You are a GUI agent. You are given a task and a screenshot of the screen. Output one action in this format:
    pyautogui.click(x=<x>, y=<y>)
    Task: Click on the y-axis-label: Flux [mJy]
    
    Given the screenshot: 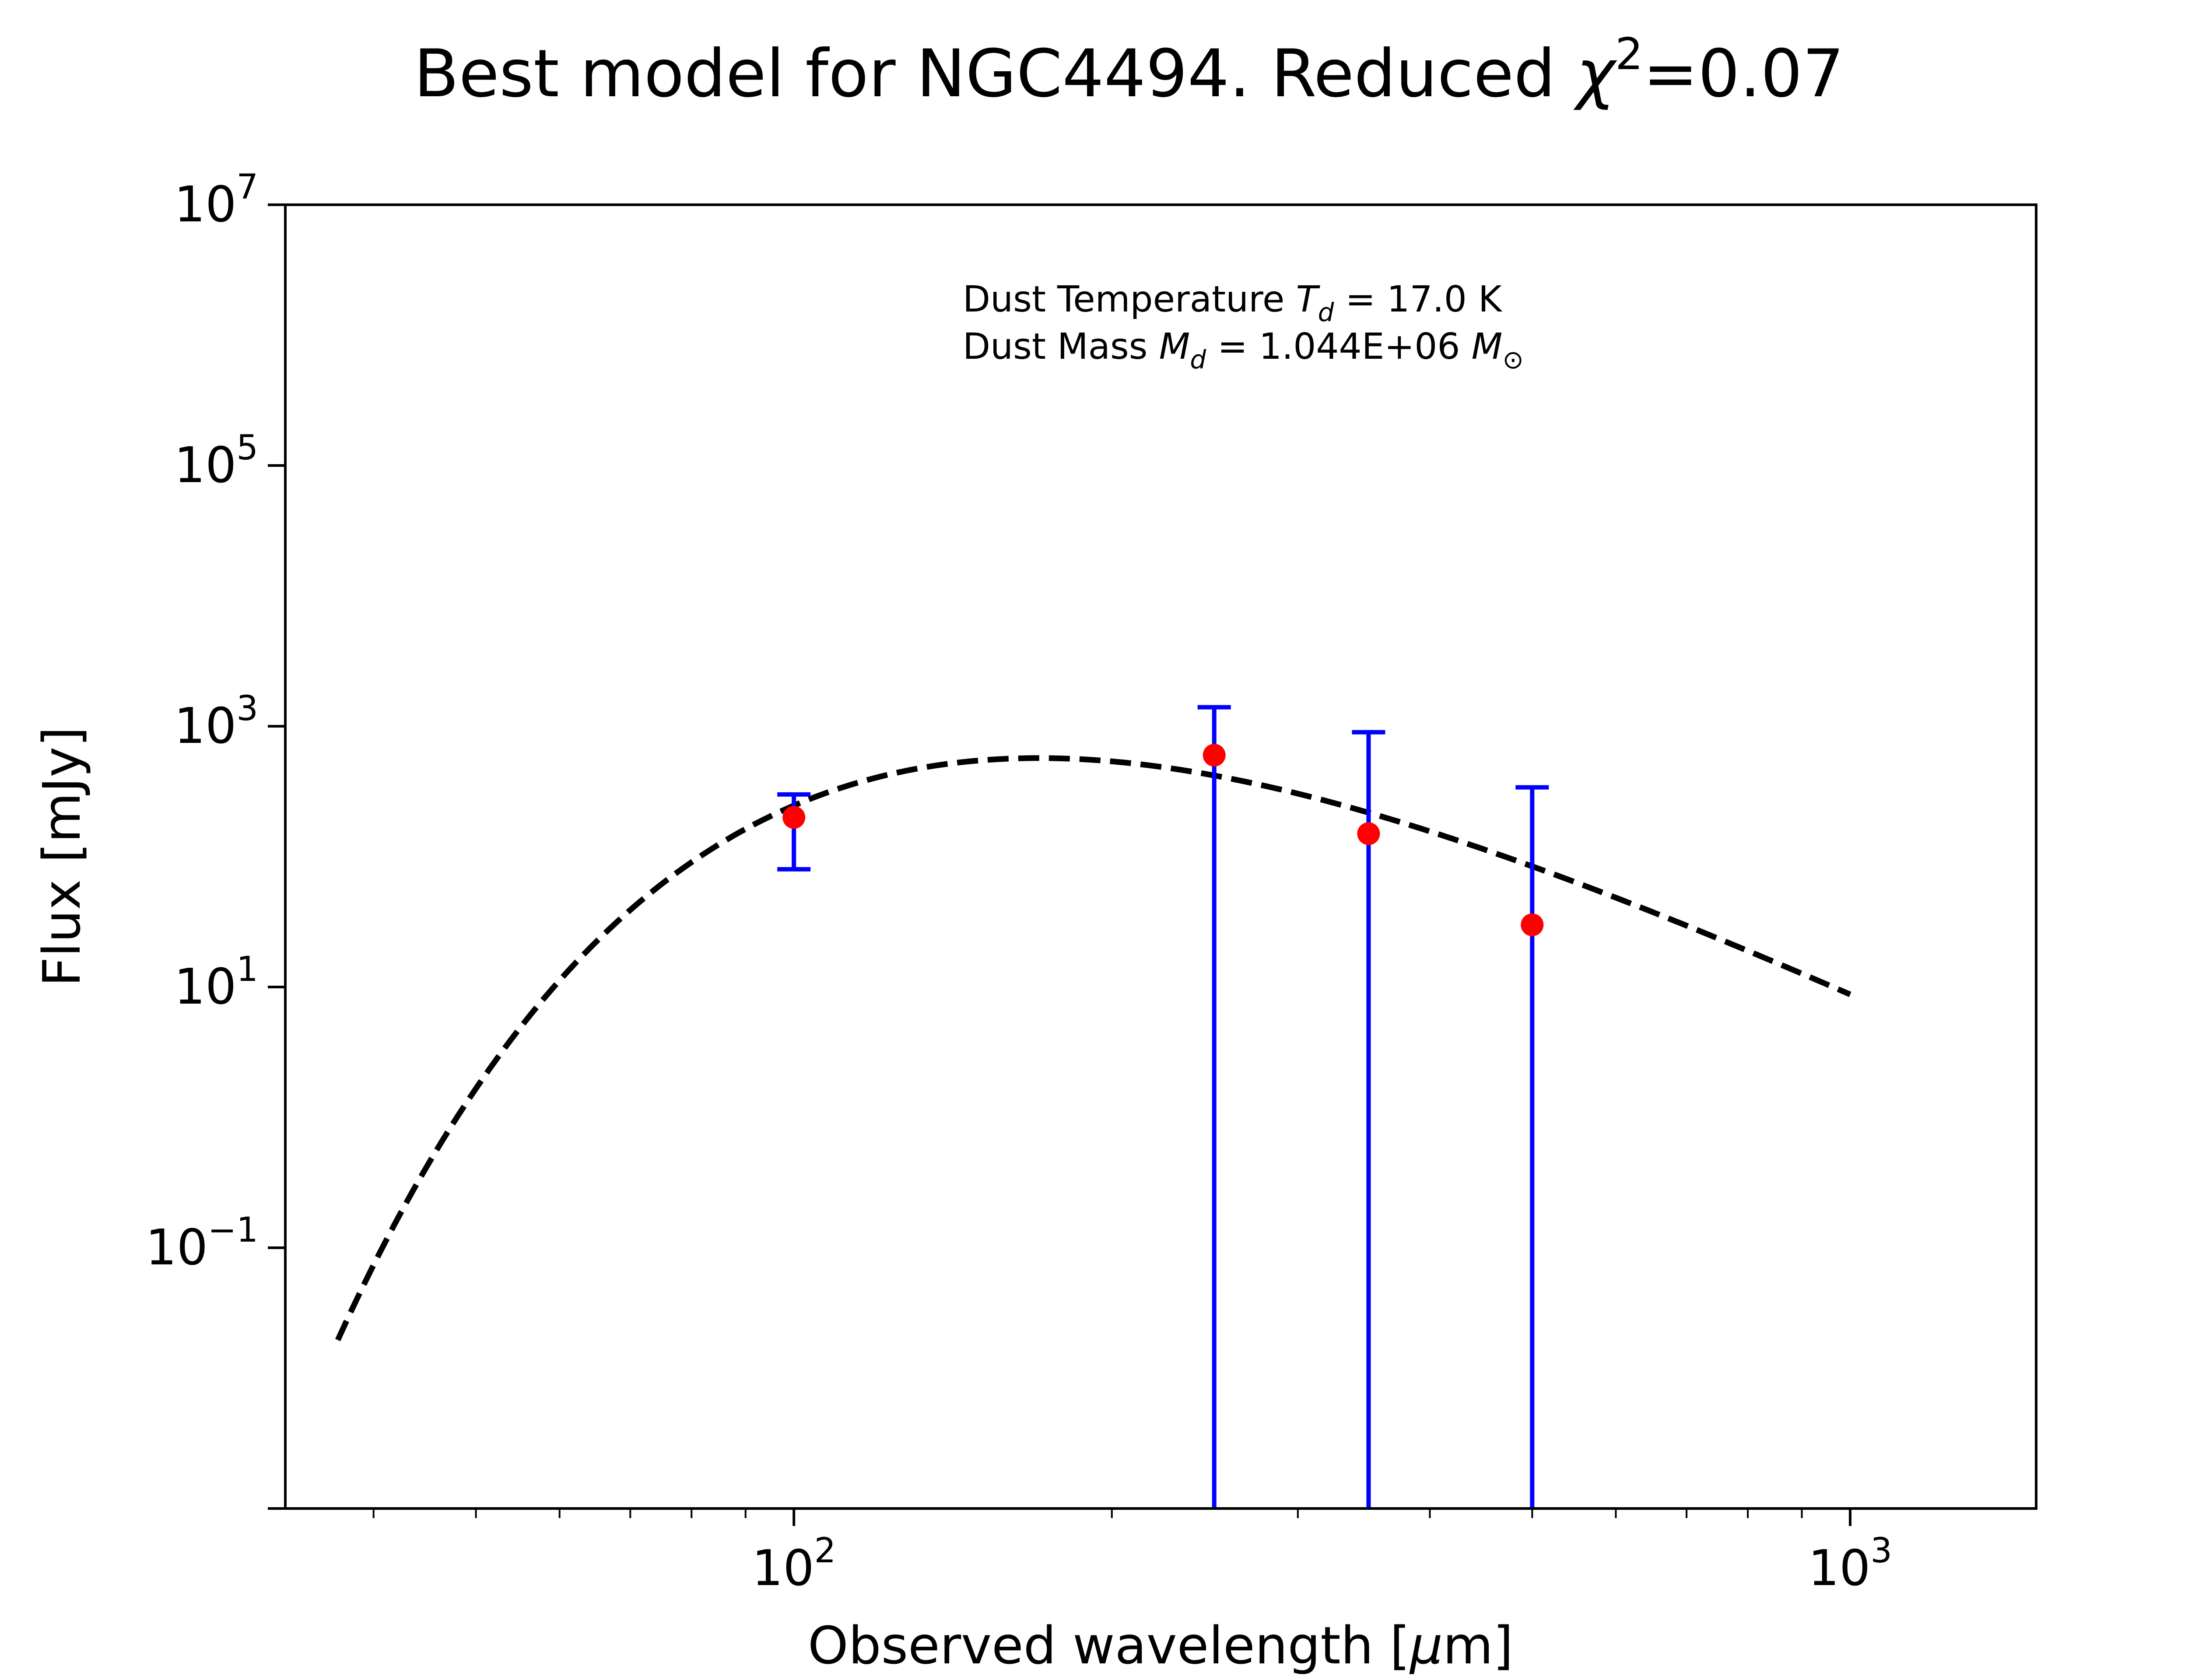 What is the action you would take?
    pyautogui.click(x=62, y=857)
    